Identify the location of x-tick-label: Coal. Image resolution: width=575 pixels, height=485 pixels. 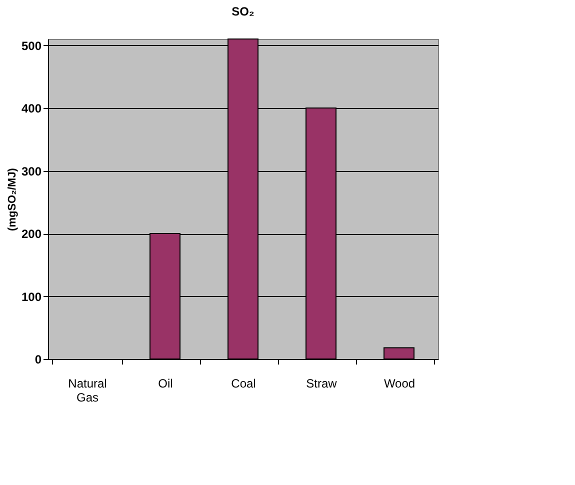
(243, 383).